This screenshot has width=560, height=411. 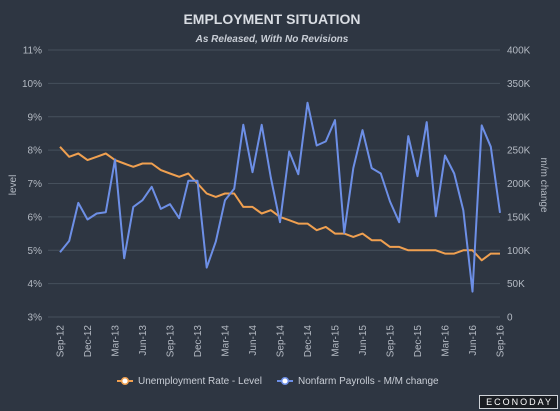 I want to click on x-tick-label: Dec-15, so click(x=418, y=341).